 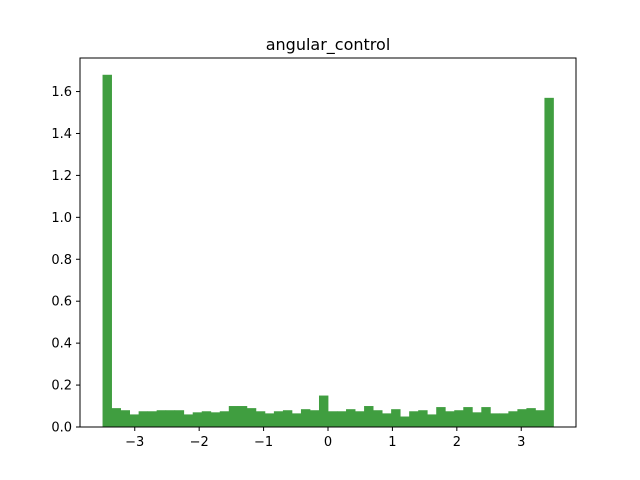 What do you see at coordinates (61, 344) in the screenshot?
I see `y-tick-label: 0.4` at bounding box center [61, 344].